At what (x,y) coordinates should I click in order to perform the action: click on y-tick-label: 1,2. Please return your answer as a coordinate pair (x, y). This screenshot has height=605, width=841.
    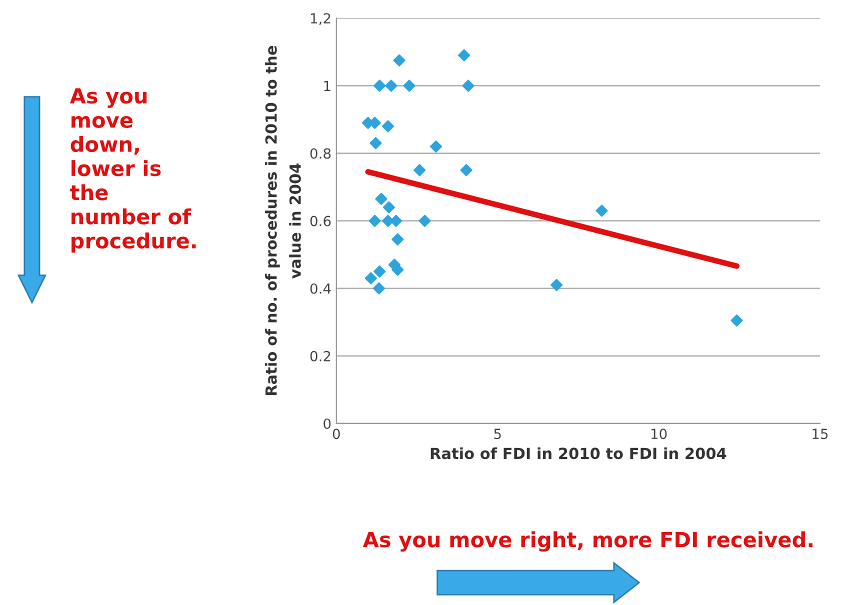
    Looking at the image, I should click on (320, 19).